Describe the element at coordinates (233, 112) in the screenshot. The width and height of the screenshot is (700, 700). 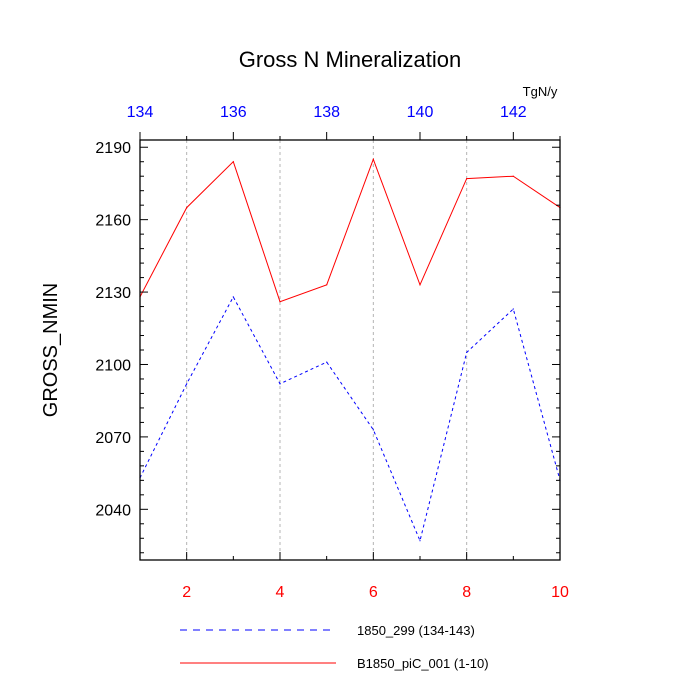
I see `x-top-tick-label-136: 136` at that location.